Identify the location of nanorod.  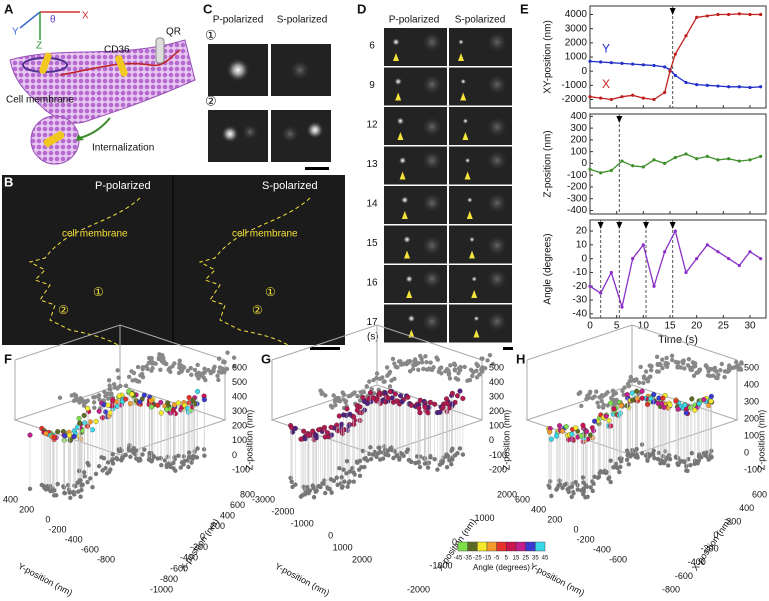
(54, 139).